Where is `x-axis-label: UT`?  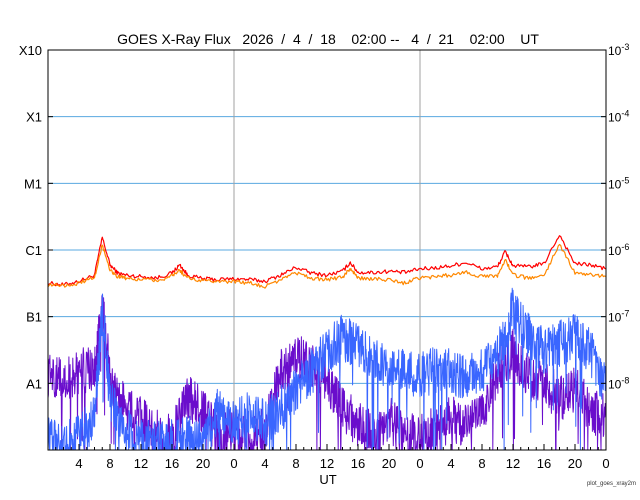 x-axis-label: UT is located at coordinates (327, 479).